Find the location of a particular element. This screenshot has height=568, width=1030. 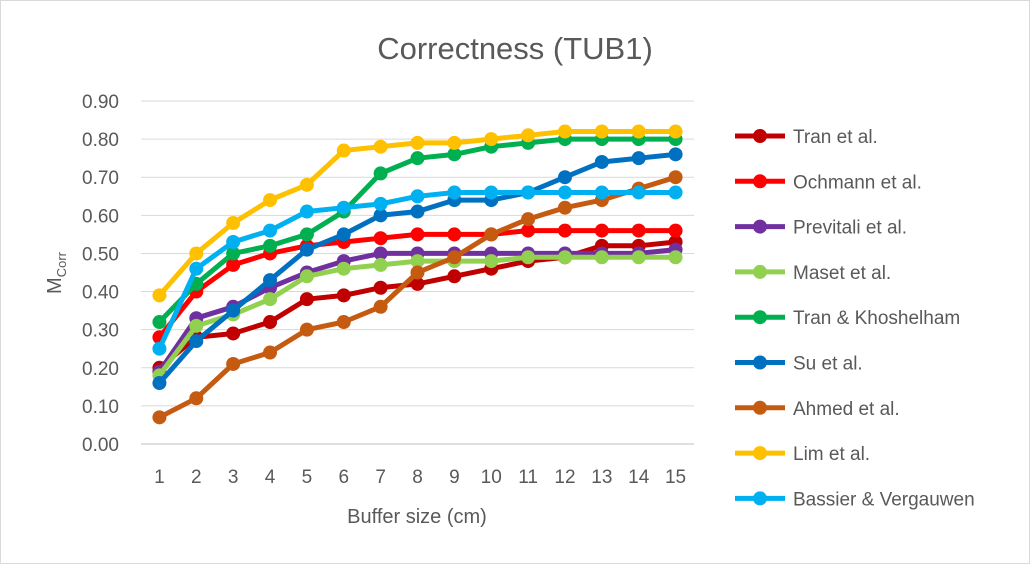

y-axis-label: MCorr is located at coordinates (56, 272).